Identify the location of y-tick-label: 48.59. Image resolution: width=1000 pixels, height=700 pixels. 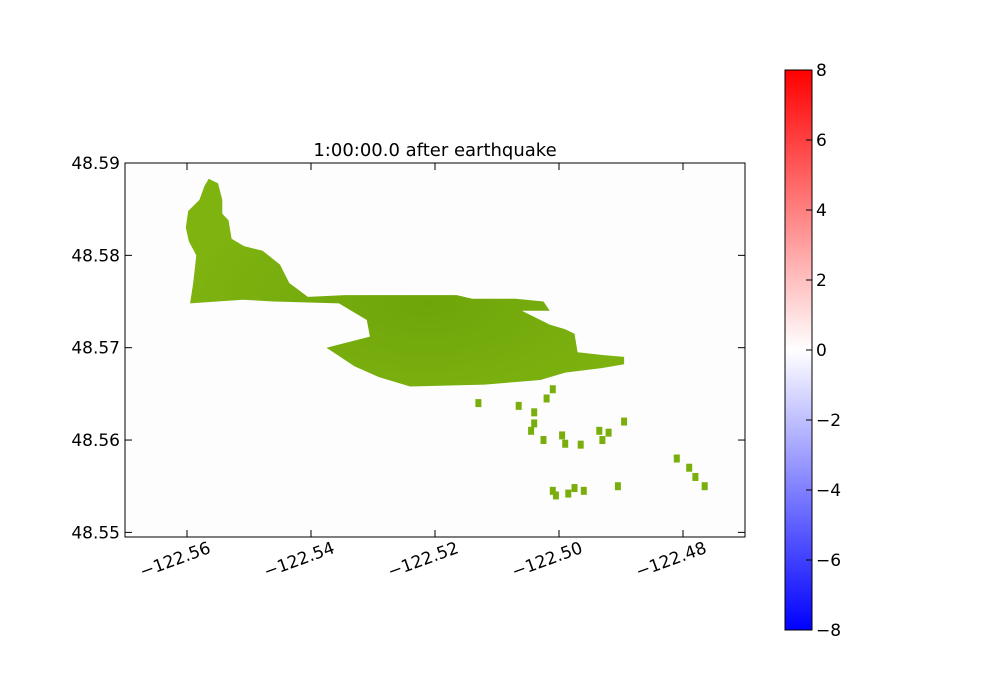
(95, 164).